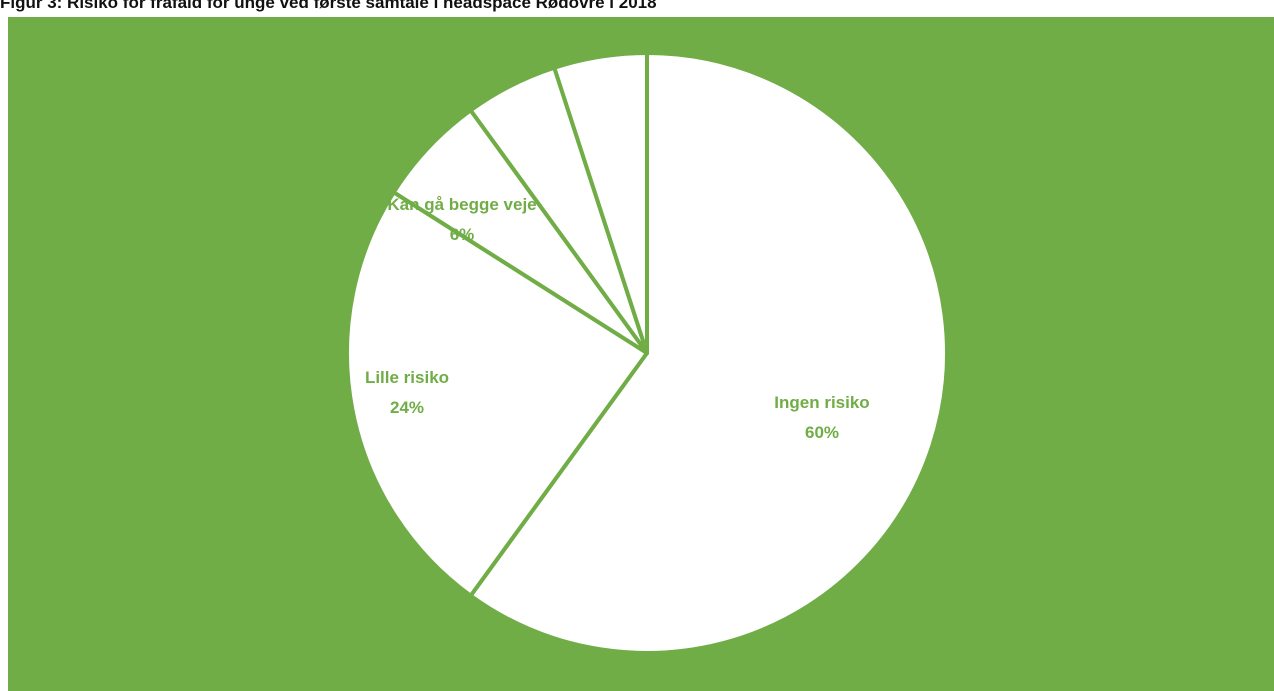 The width and height of the screenshot is (1274, 691). What do you see at coordinates (822, 432) in the screenshot?
I see `slice-percent-0: 60%` at bounding box center [822, 432].